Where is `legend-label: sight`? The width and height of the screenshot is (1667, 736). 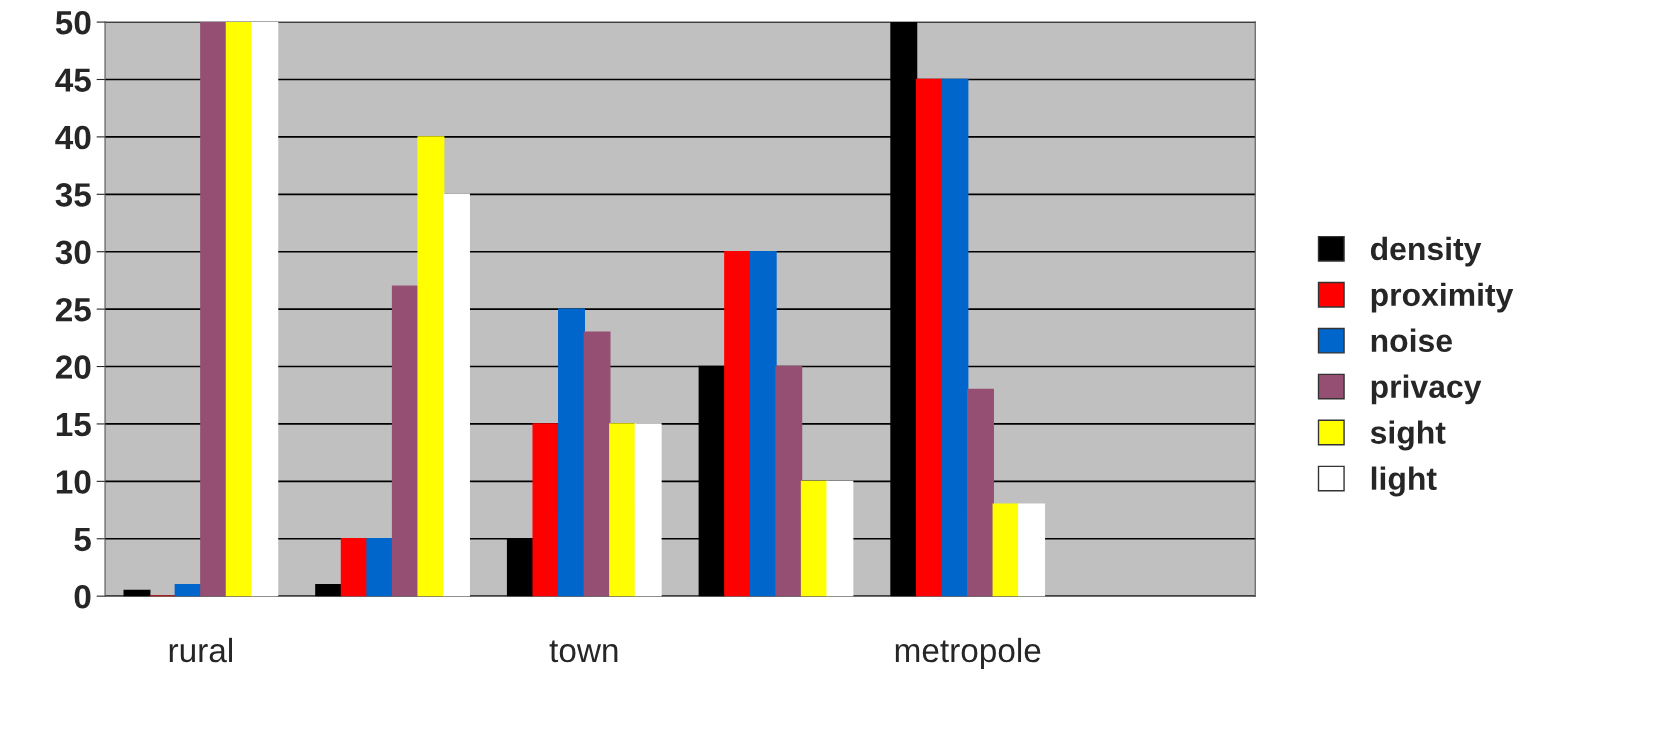
legend-label: sight is located at coordinates (1408, 435).